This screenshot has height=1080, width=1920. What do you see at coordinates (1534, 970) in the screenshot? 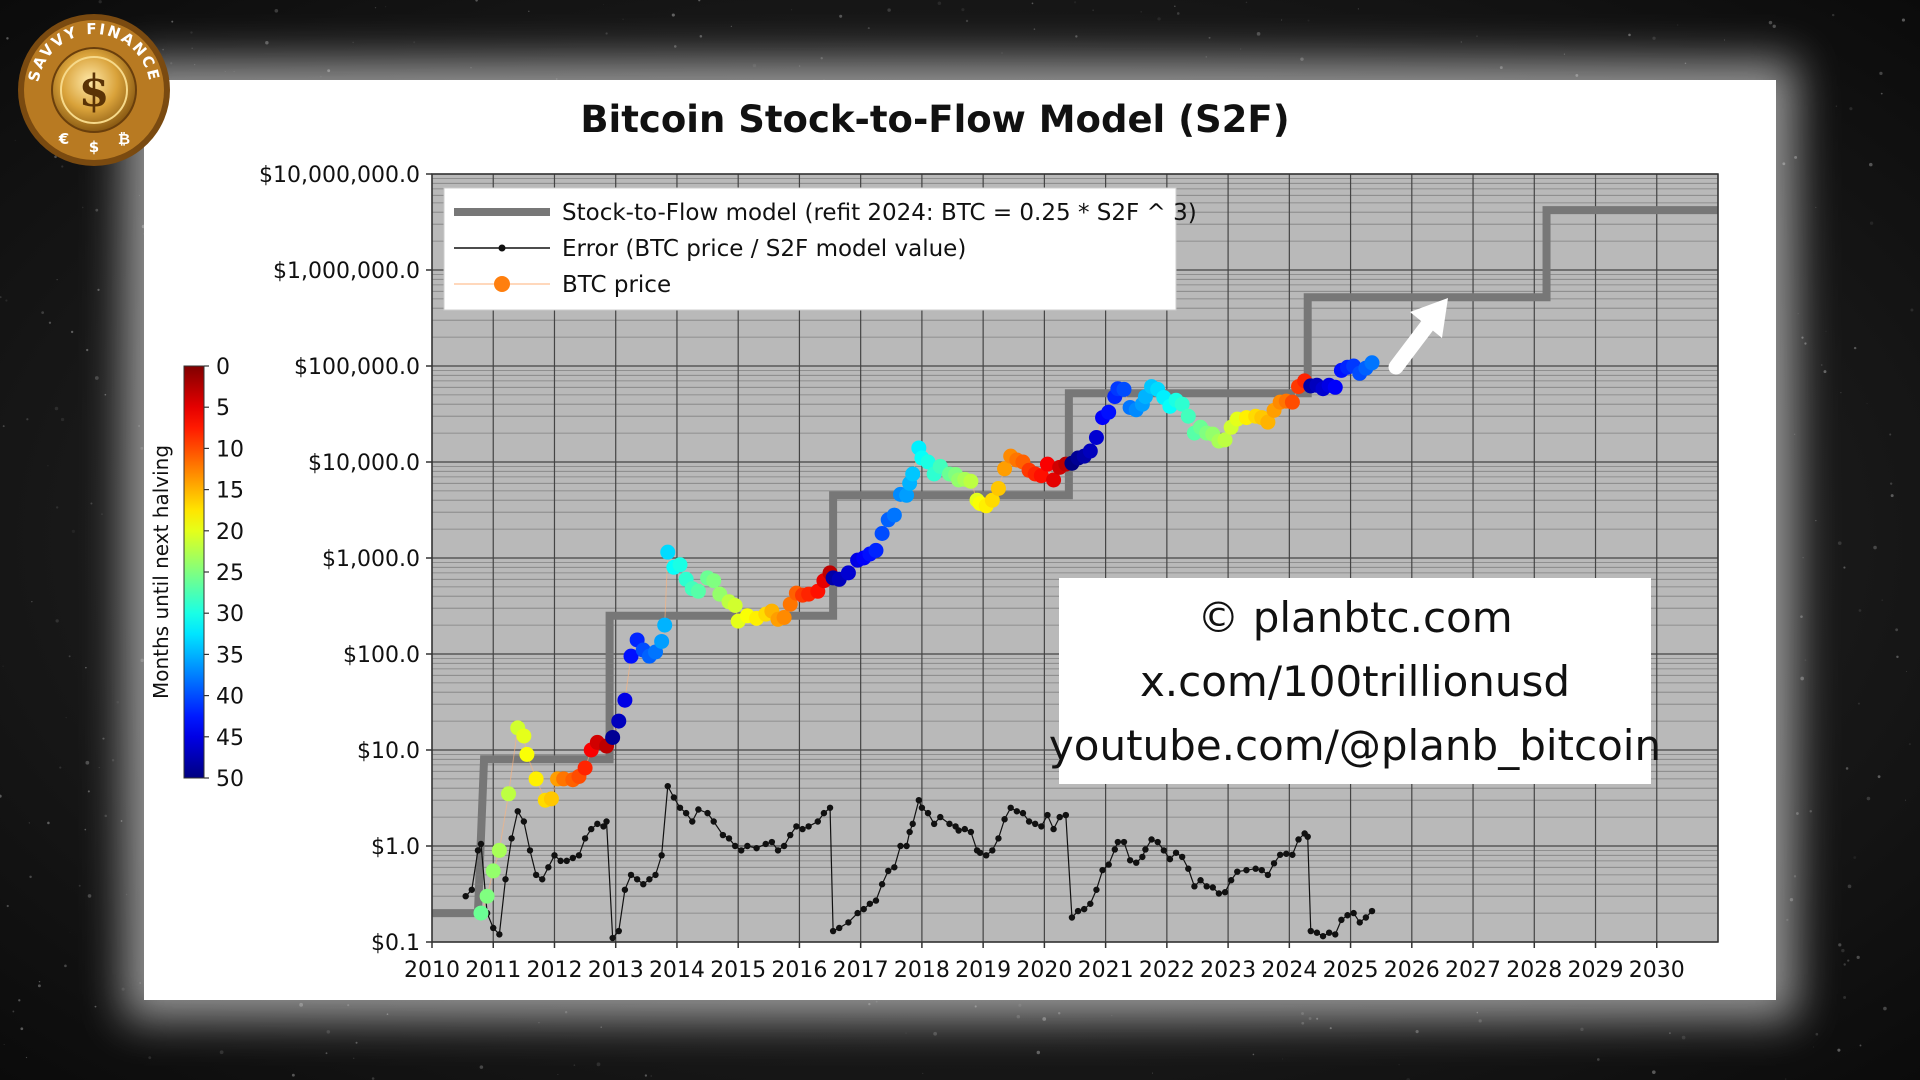
I see `x-tick-label: 2028` at bounding box center [1534, 970].